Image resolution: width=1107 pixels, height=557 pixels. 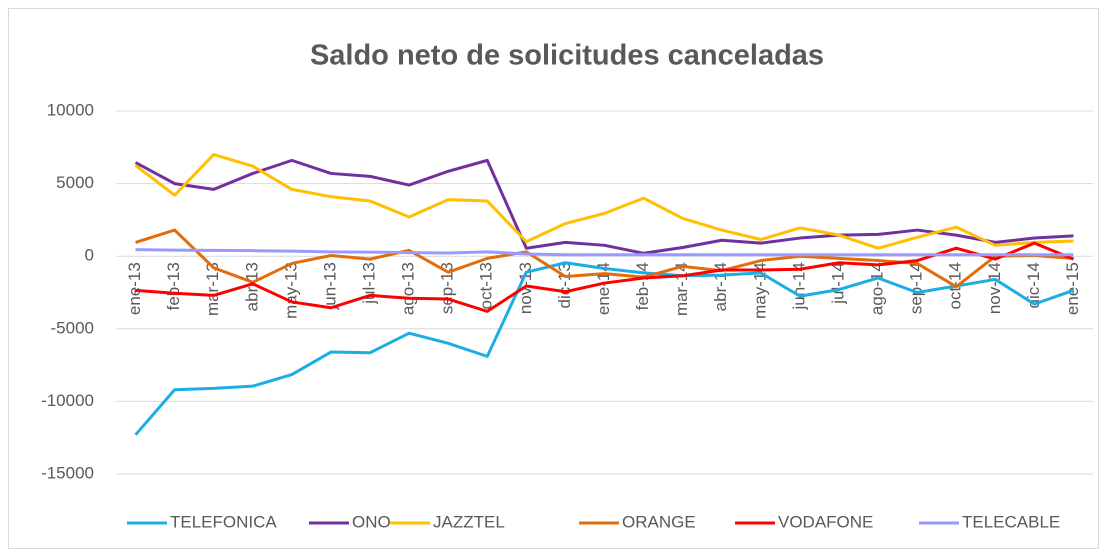 I want to click on x-tick-label: ene-15, so click(x=1072, y=288).